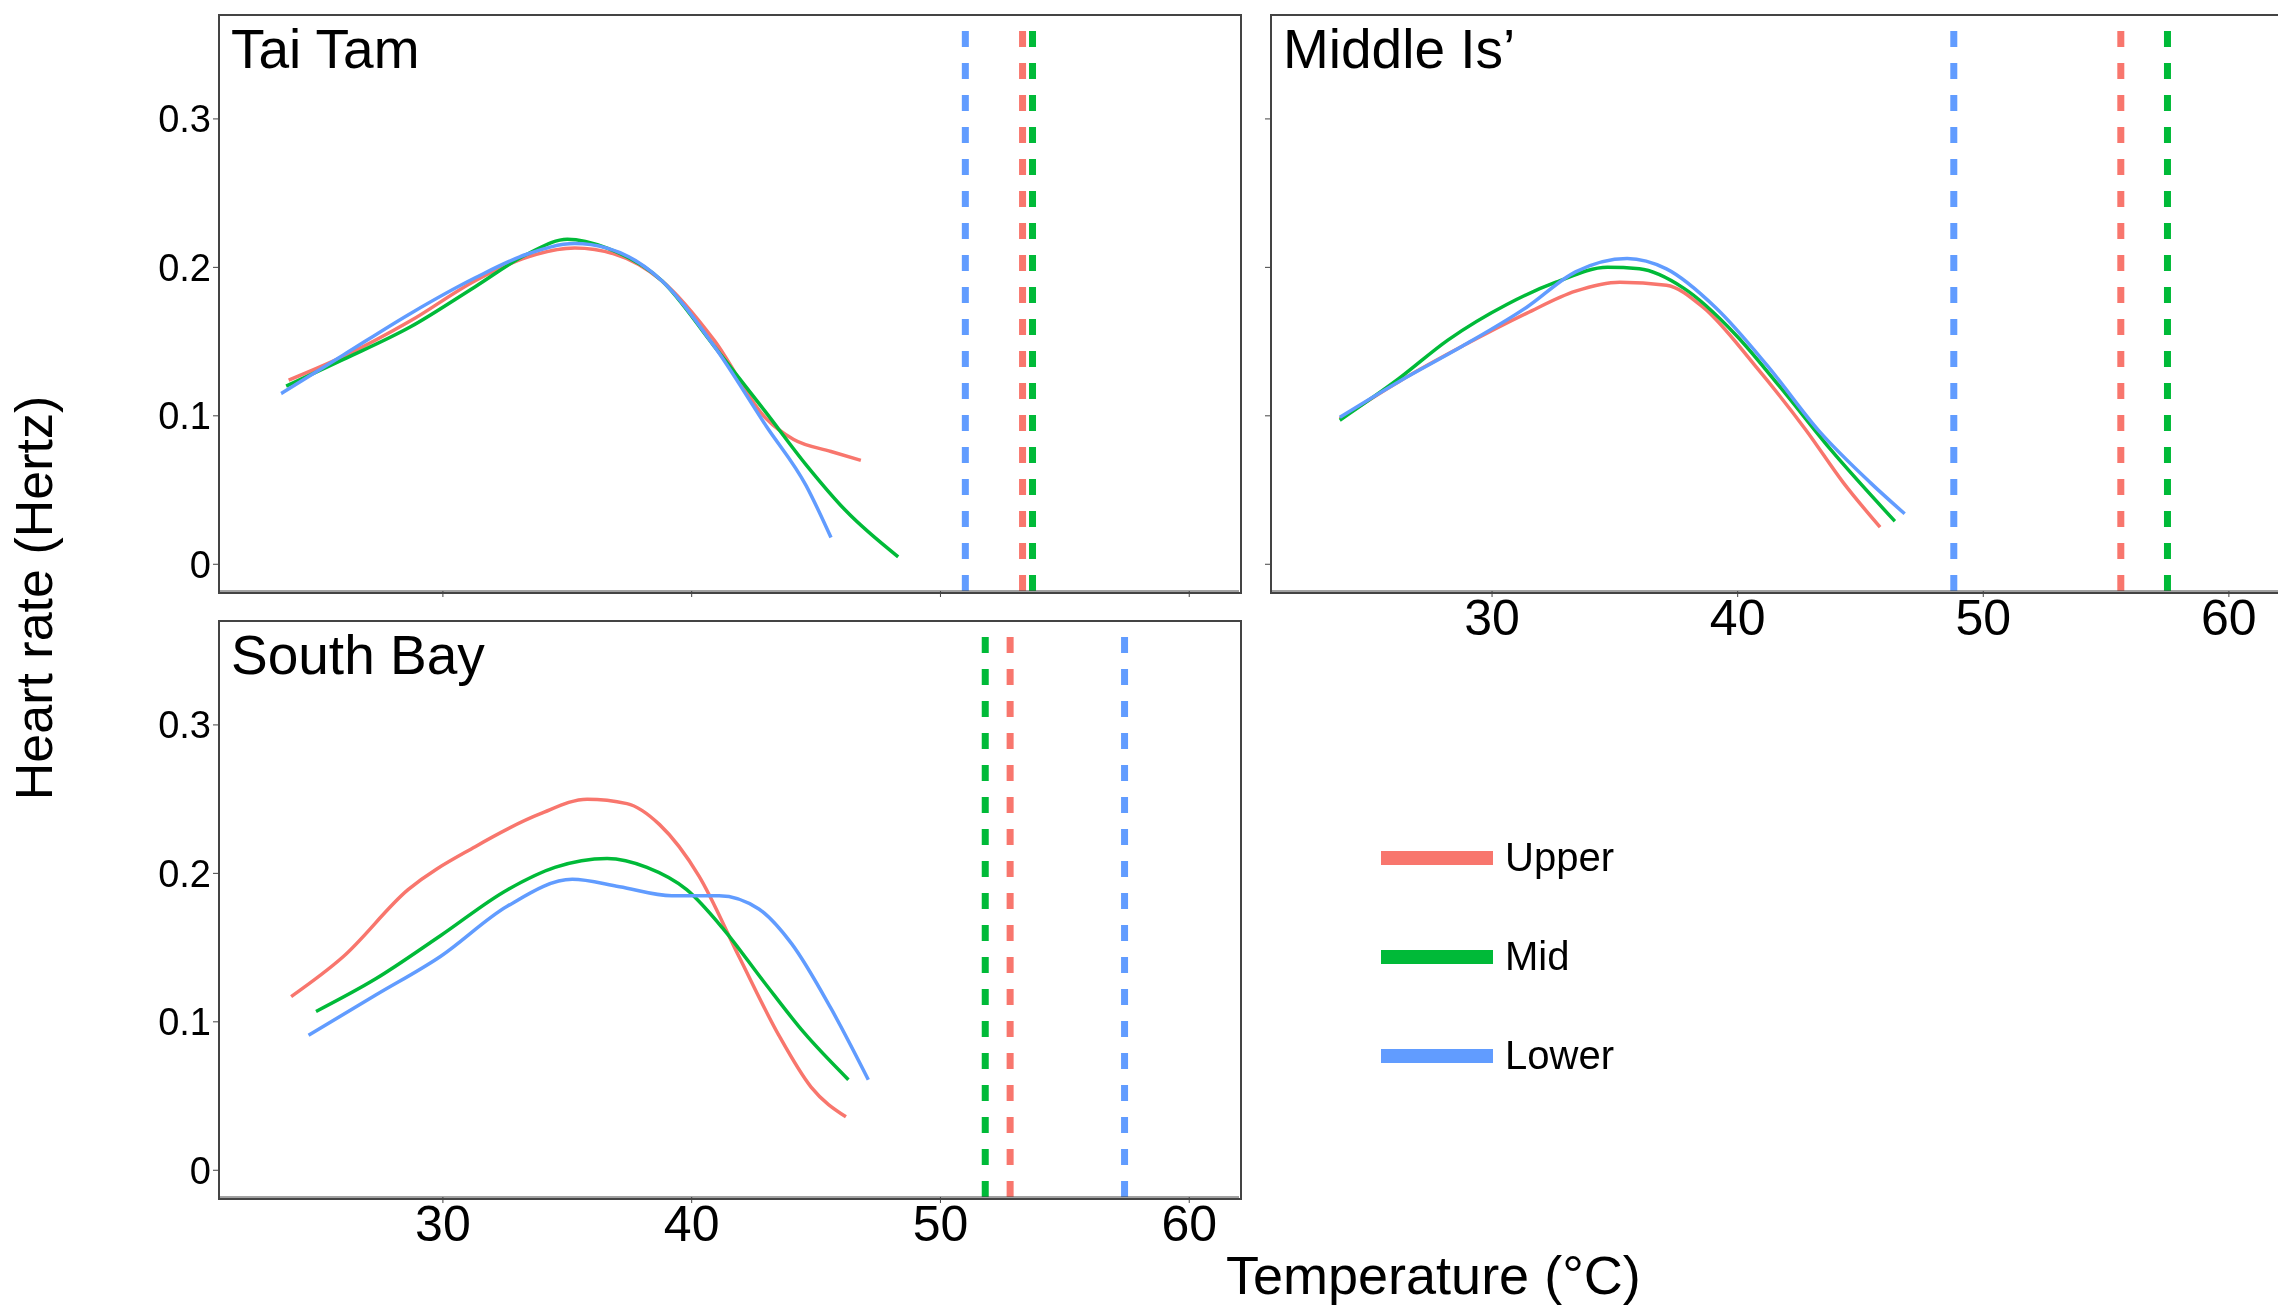  Describe the element at coordinates (1559, 1055) in the screenshot. I see `legend-label: Lower` at that location.